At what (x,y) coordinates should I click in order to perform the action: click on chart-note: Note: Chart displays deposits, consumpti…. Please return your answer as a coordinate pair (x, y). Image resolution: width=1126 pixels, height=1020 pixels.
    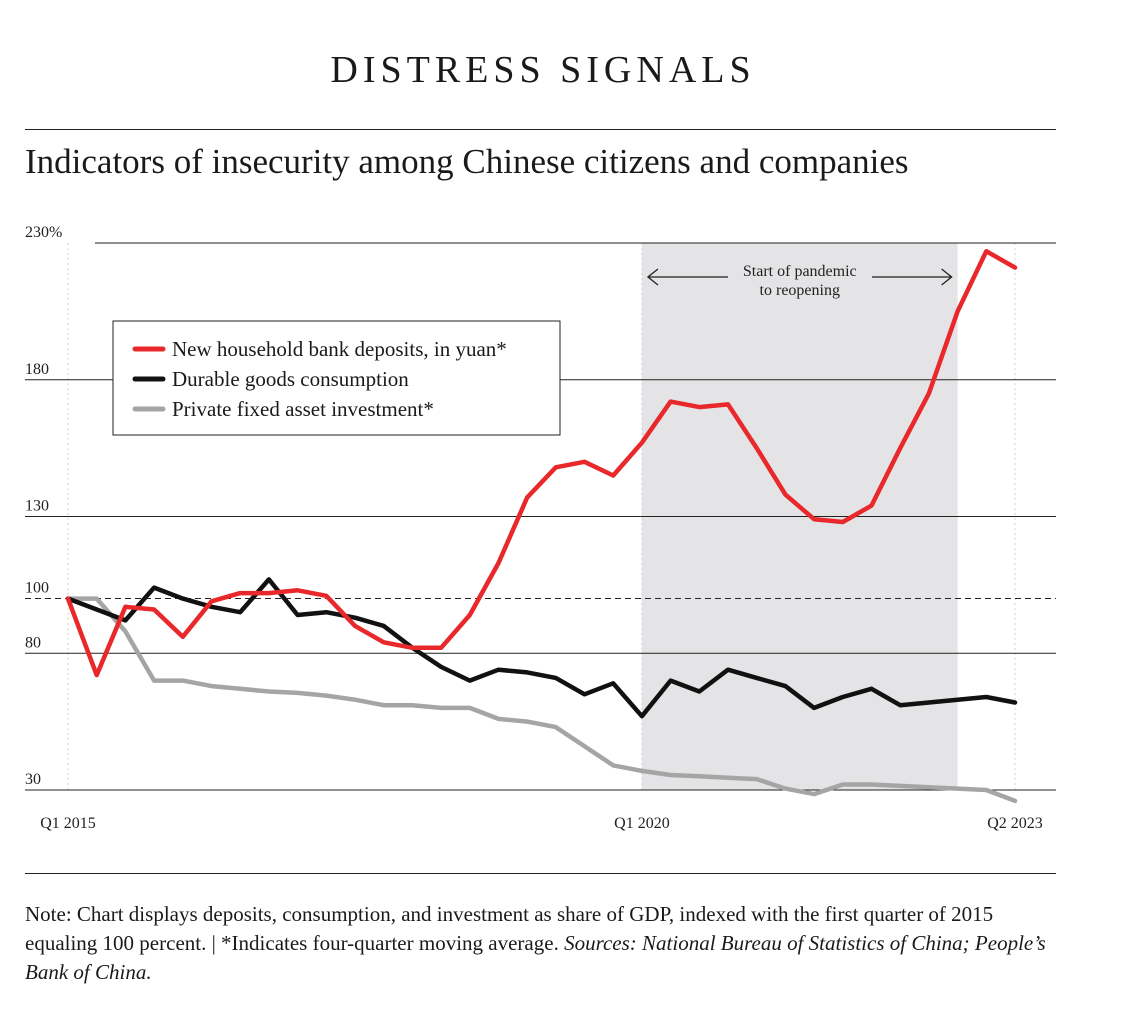
    Looking at the image, I should click on (545, 943).